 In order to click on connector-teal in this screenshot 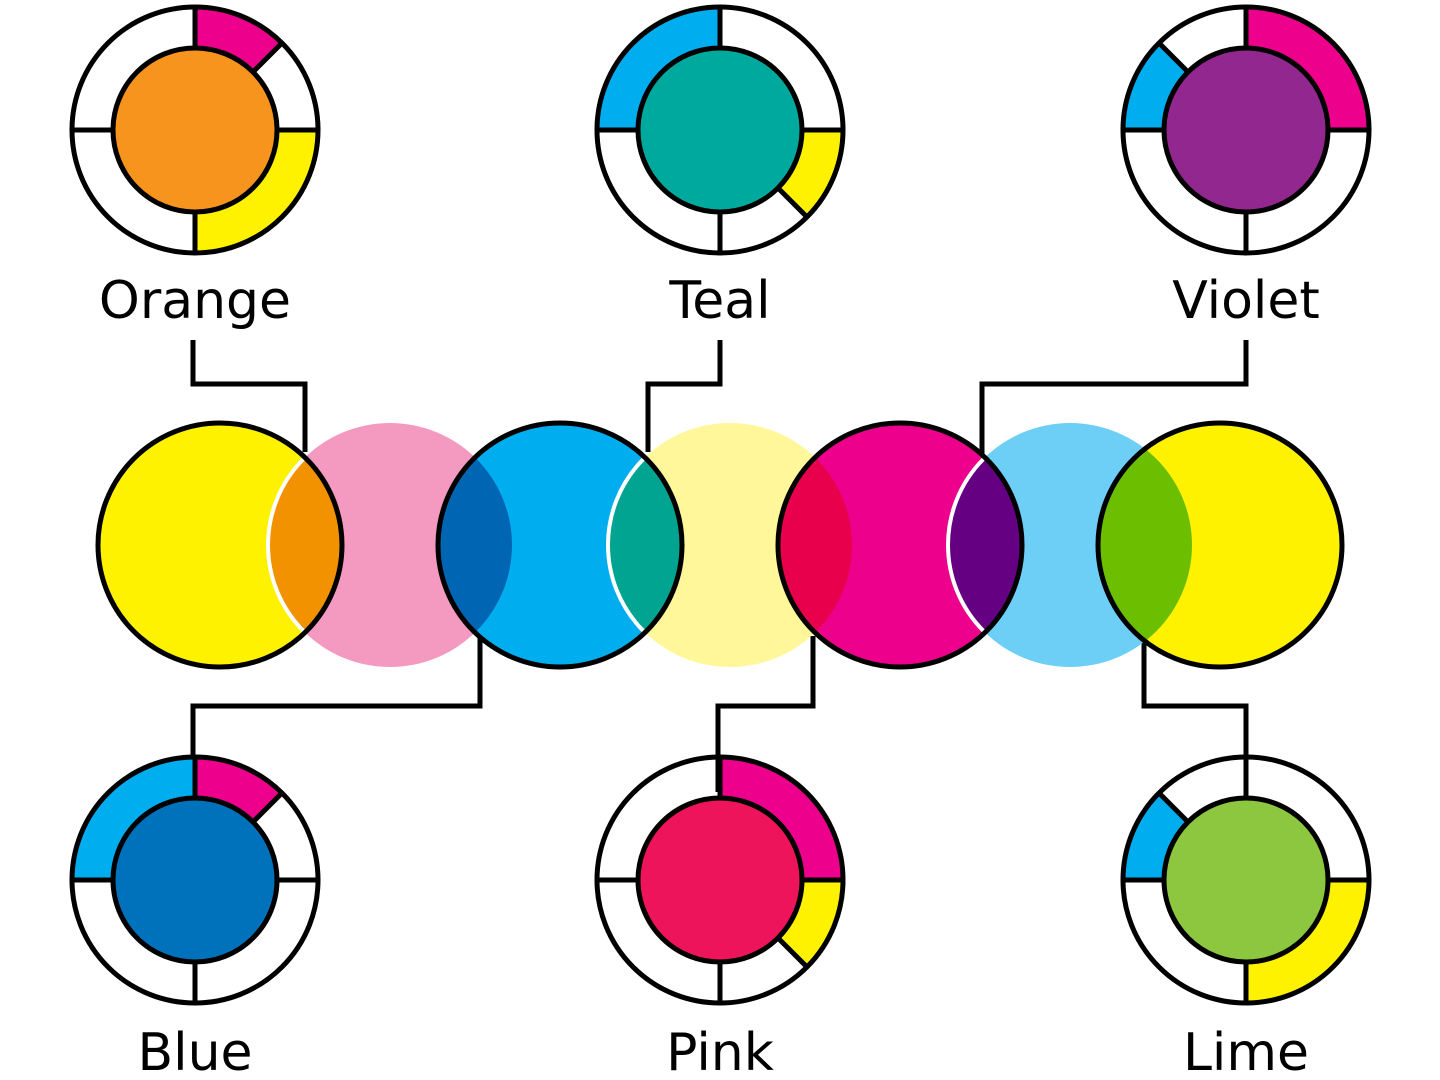, I will do `click(684, 396)`.